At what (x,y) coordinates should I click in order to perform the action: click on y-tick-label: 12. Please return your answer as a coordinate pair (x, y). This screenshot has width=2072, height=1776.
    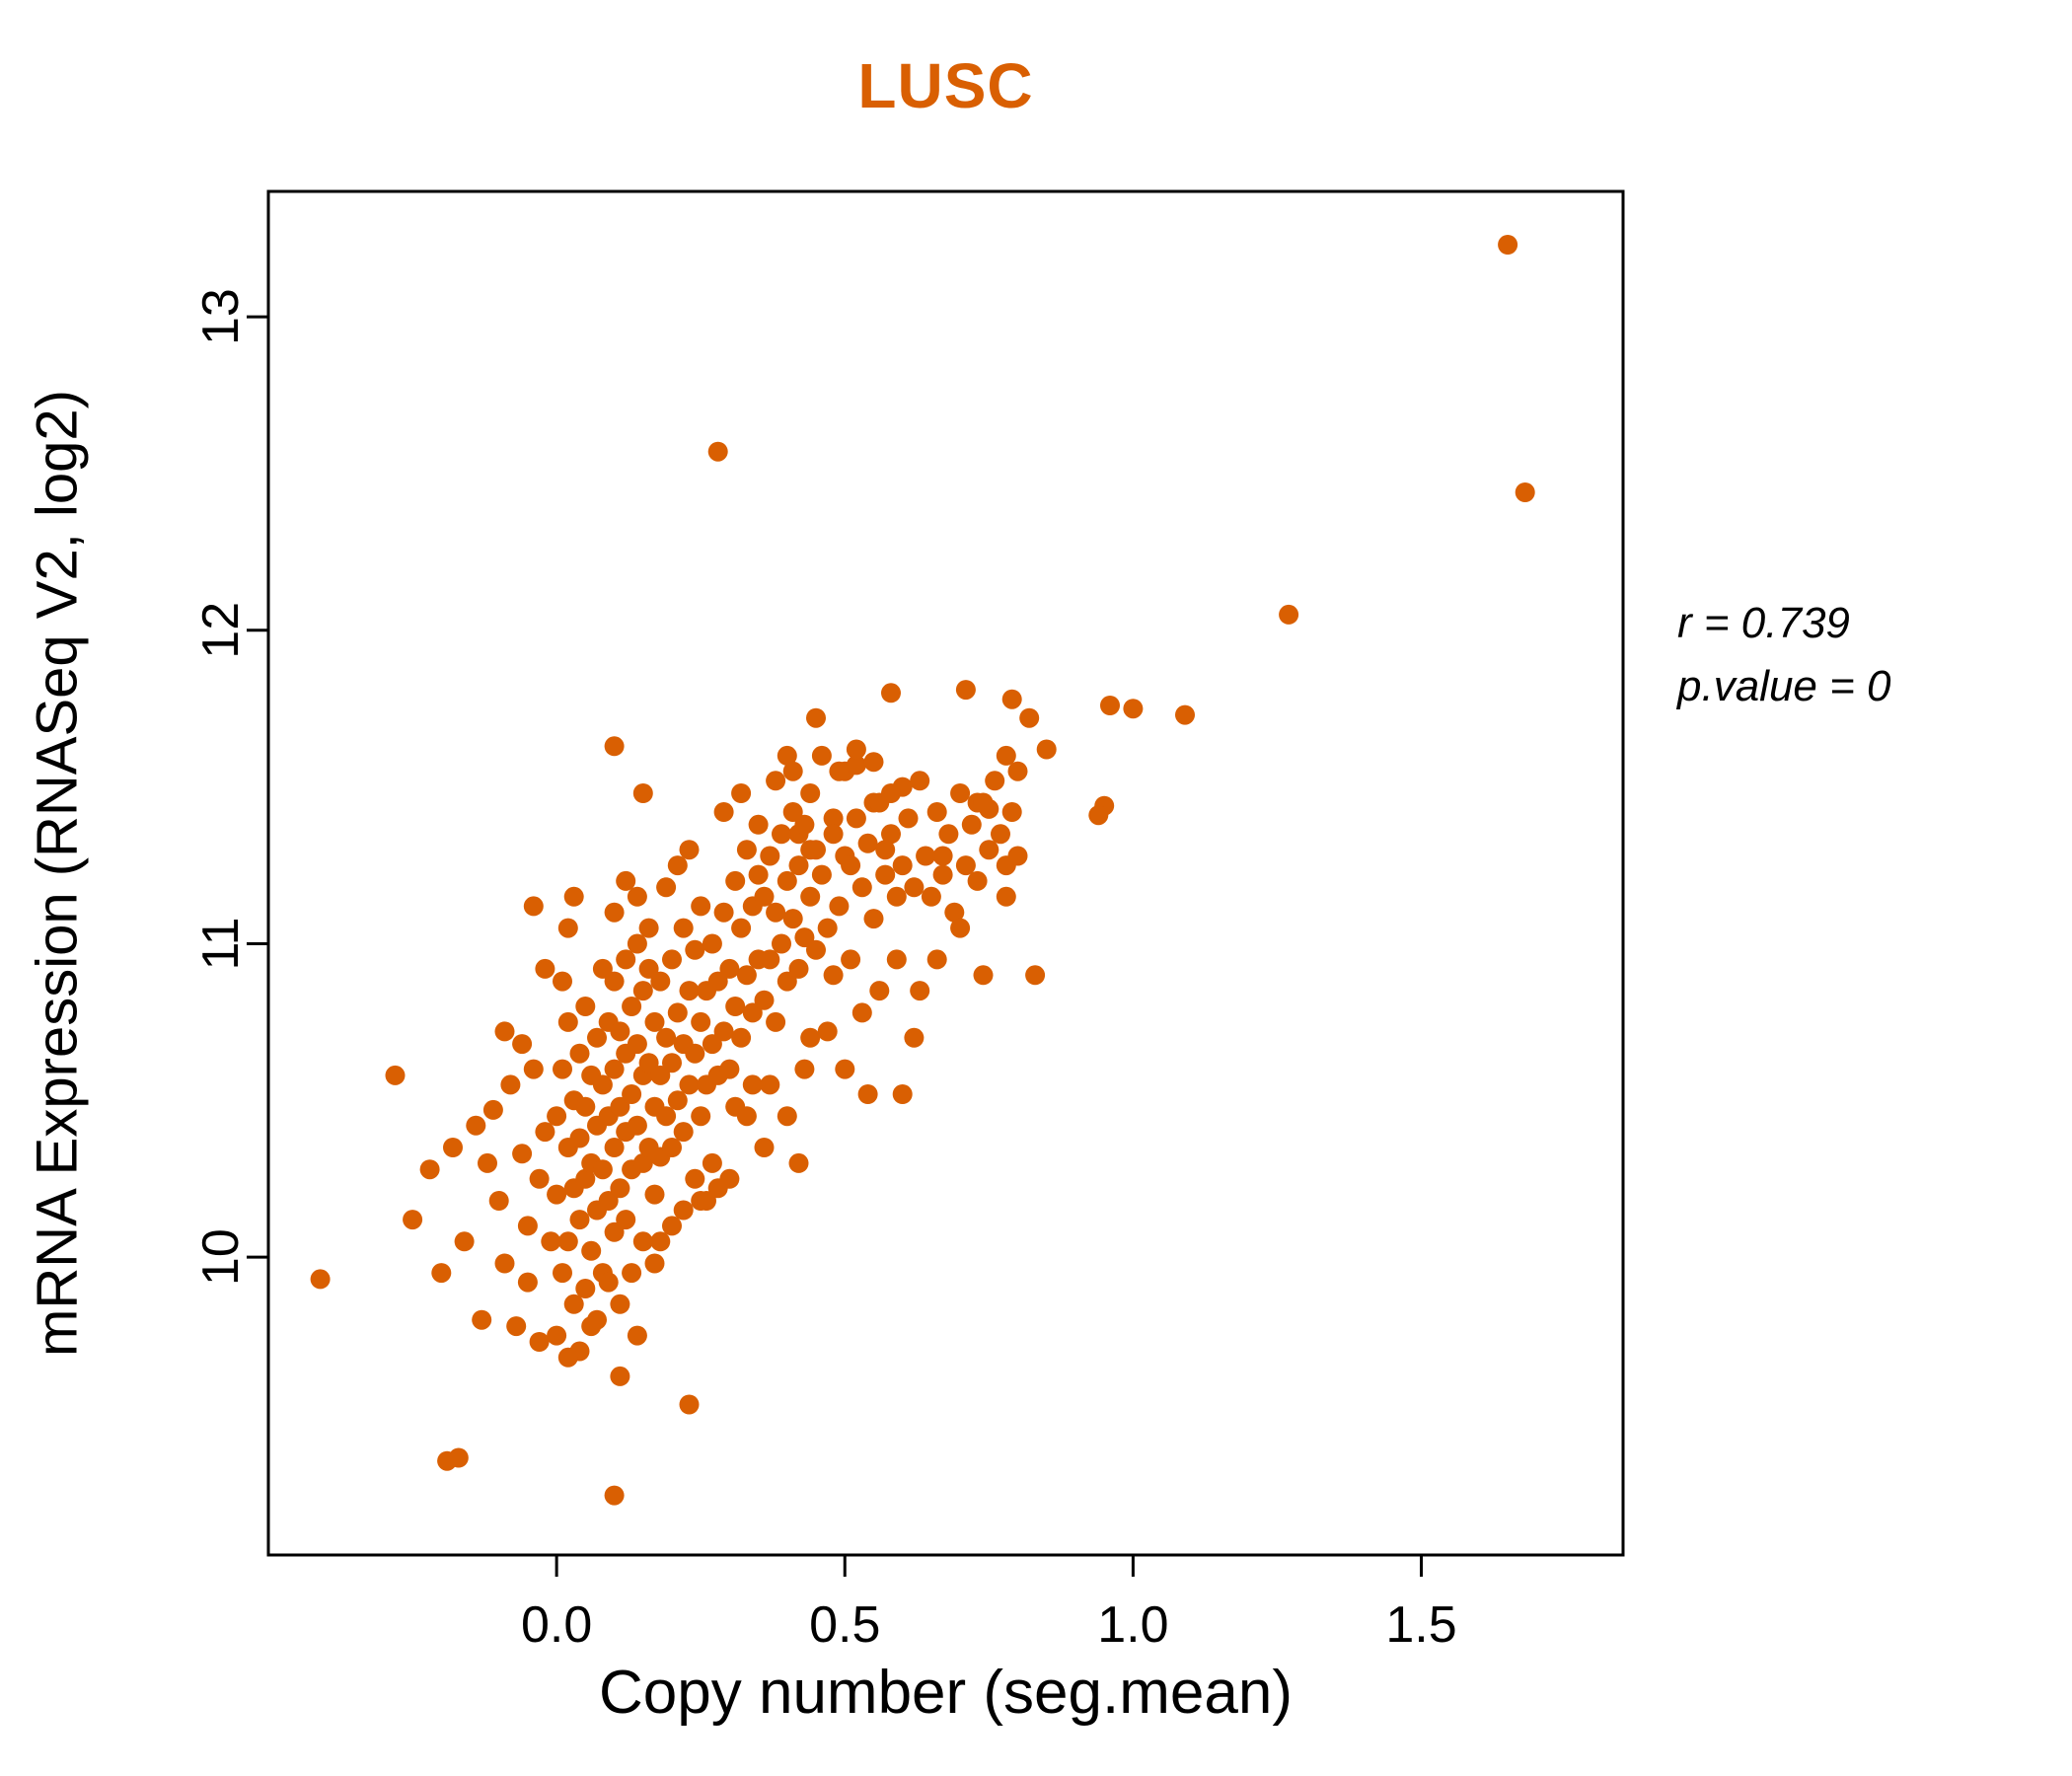
    Looking at the image, I should click on (221, 631).